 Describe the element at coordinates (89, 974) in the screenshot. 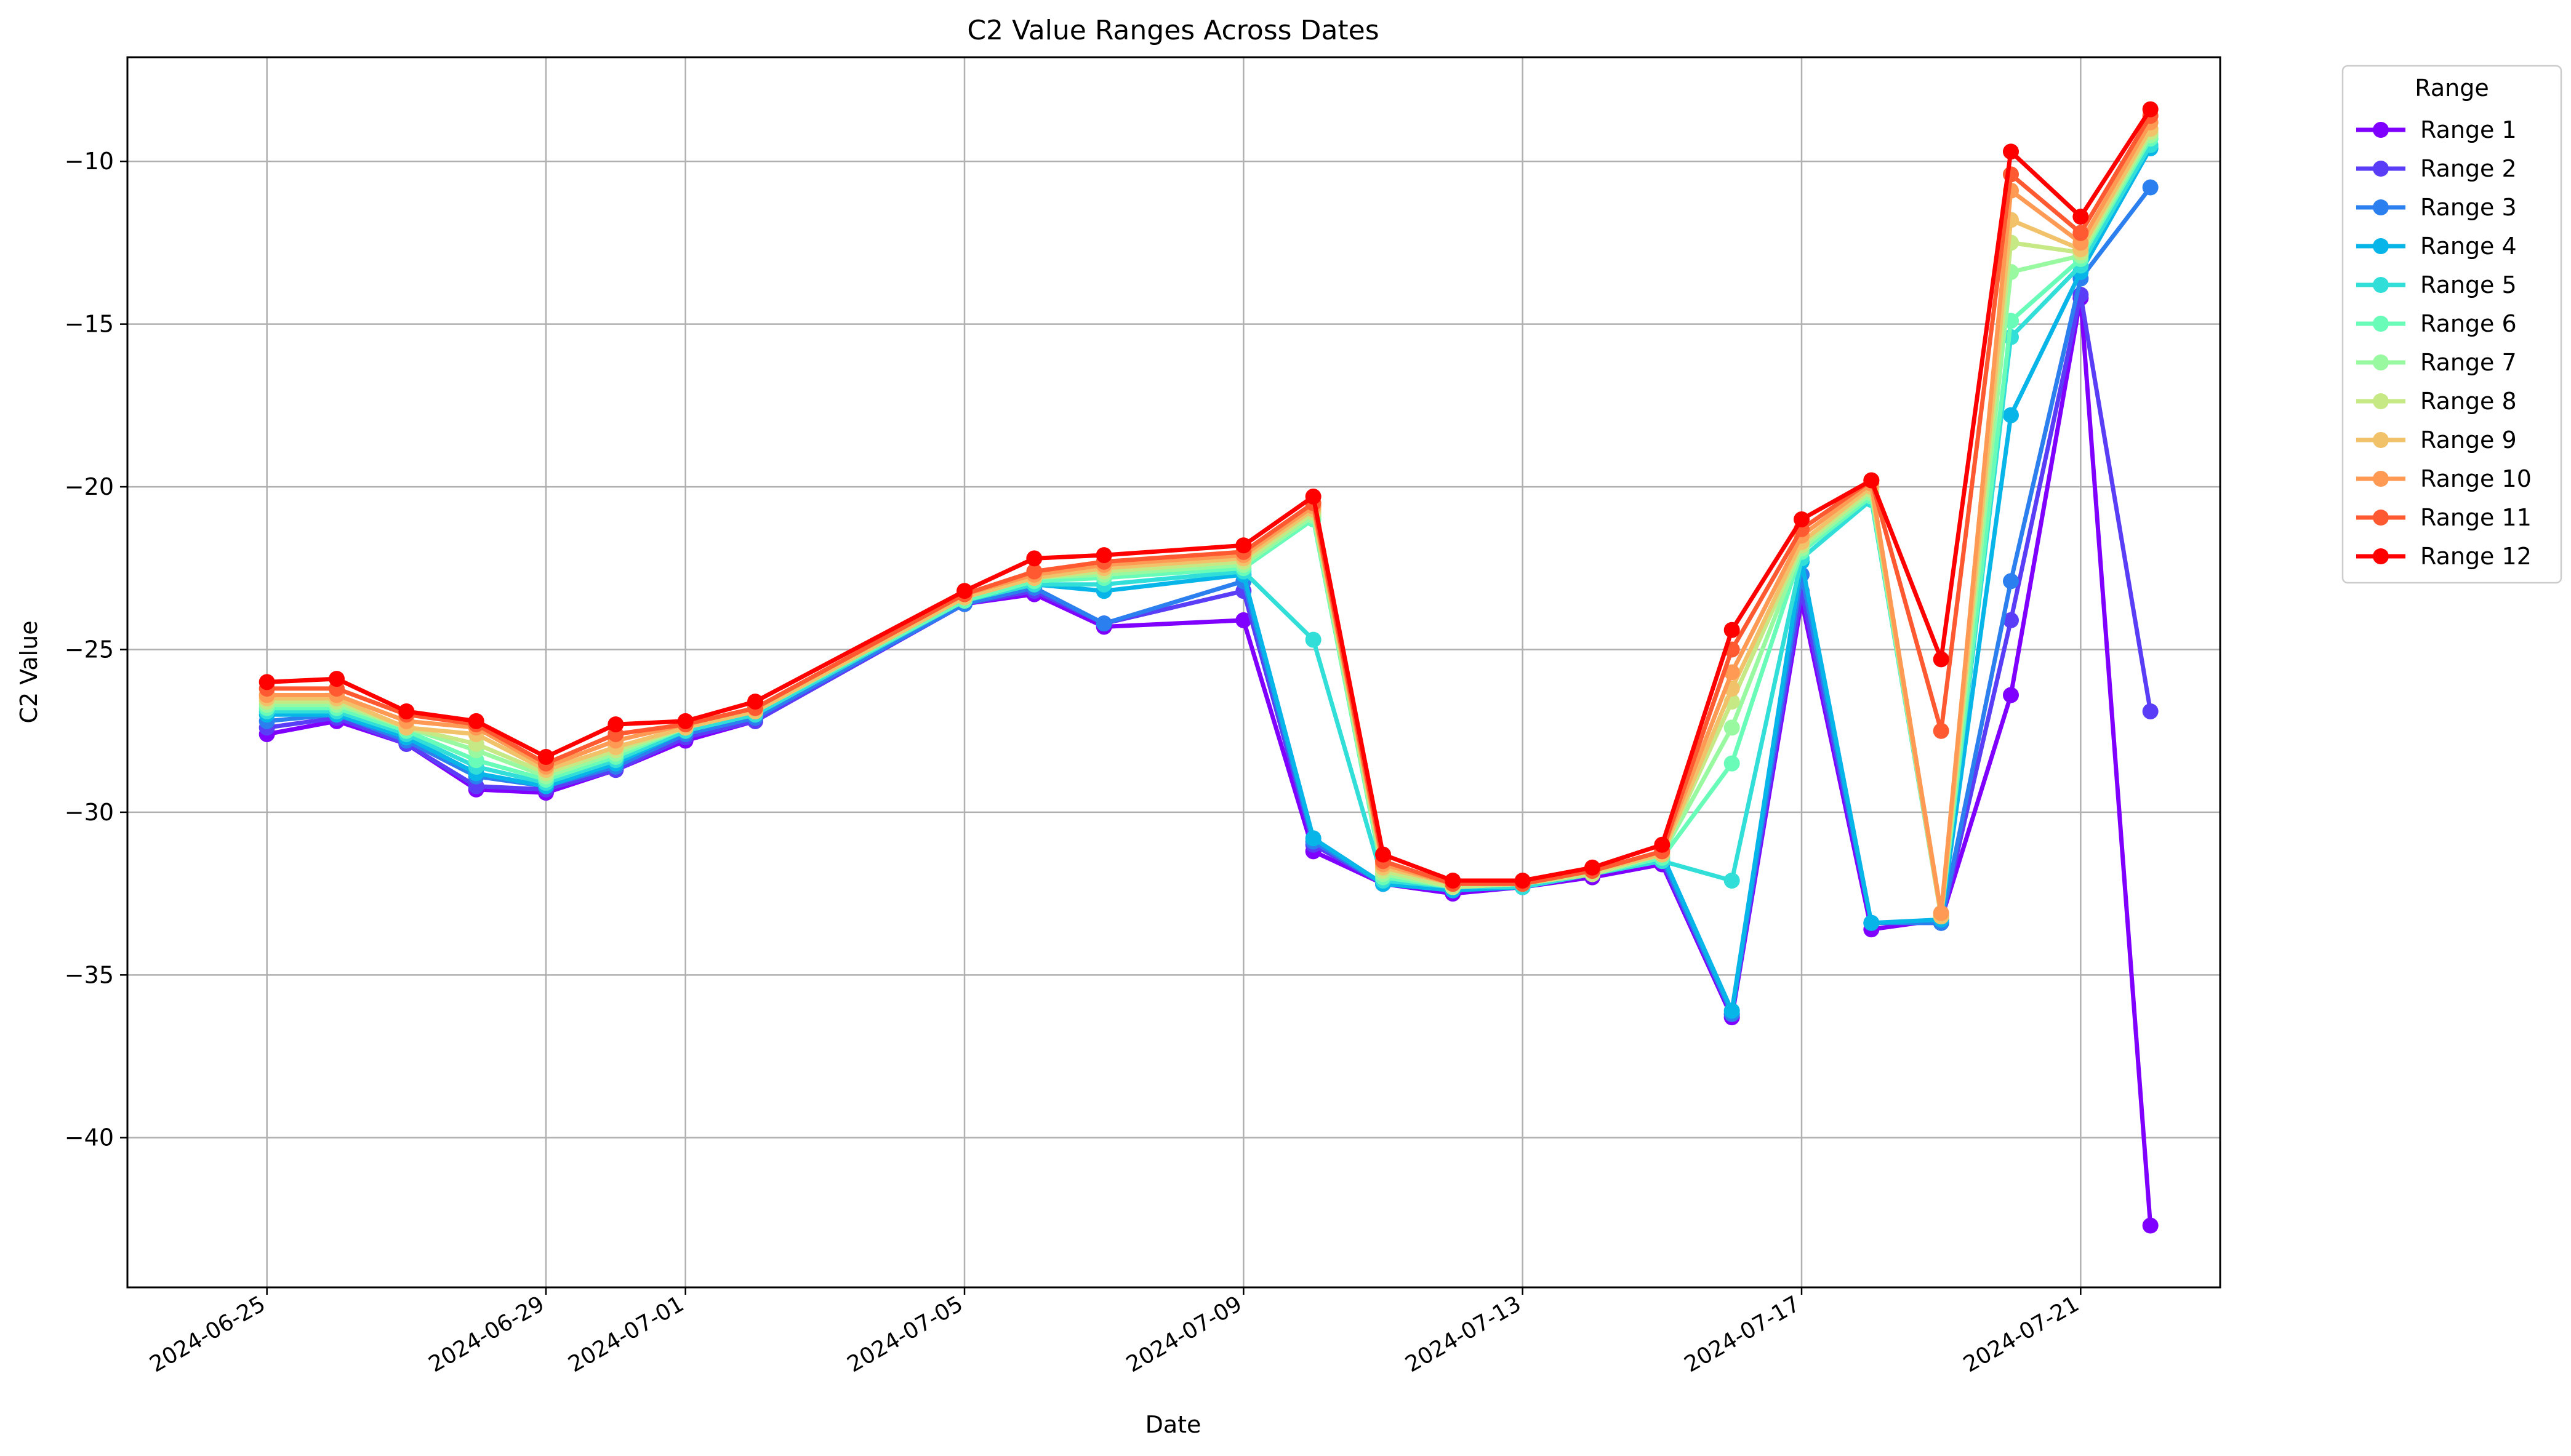

I see `y-tick-label: −35` at that location.